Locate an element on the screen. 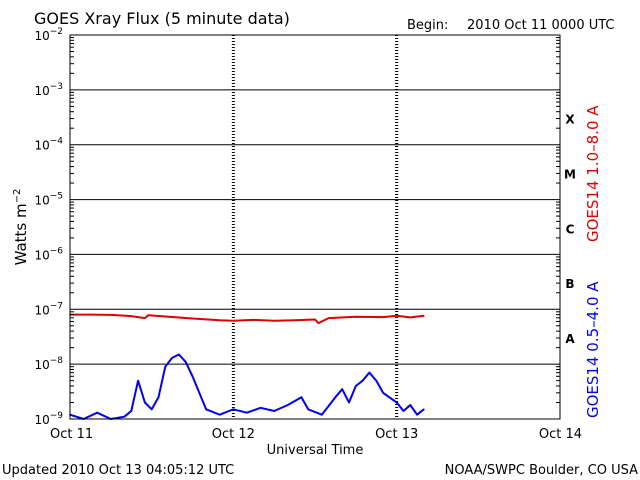 The width and height of the screenshot is (640, 480). flare-class-label: B is located at coordinates (569, 284).